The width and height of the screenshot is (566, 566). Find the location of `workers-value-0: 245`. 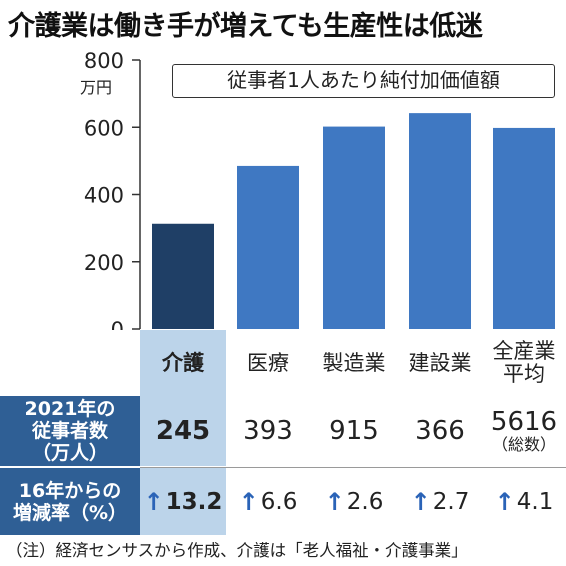

workers-value-0: 245 is located at coordinates (183, 431).